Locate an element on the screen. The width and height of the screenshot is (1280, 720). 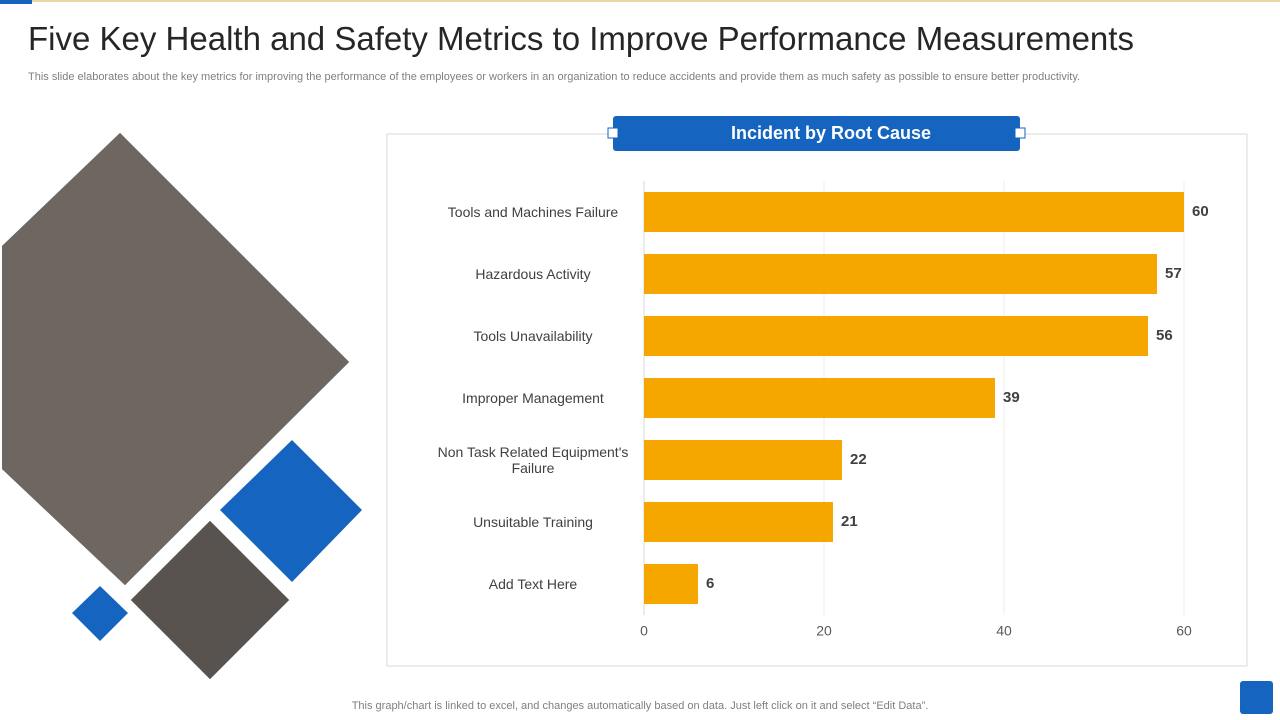
value-label: 56 is located at coordinates (1164, 335).